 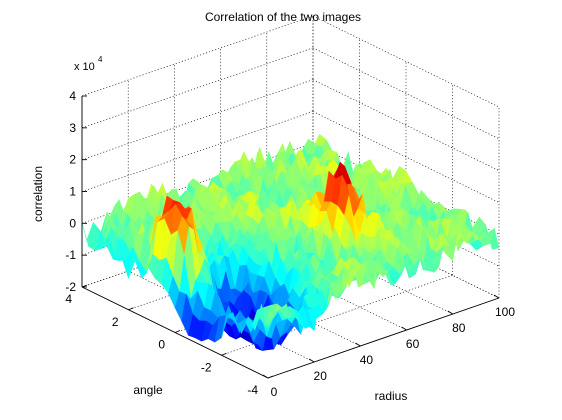 What do you see at coordinates (68, 299) in the screenshot?
I see `y-tick-label: 4` at bounding box center [68, 299].